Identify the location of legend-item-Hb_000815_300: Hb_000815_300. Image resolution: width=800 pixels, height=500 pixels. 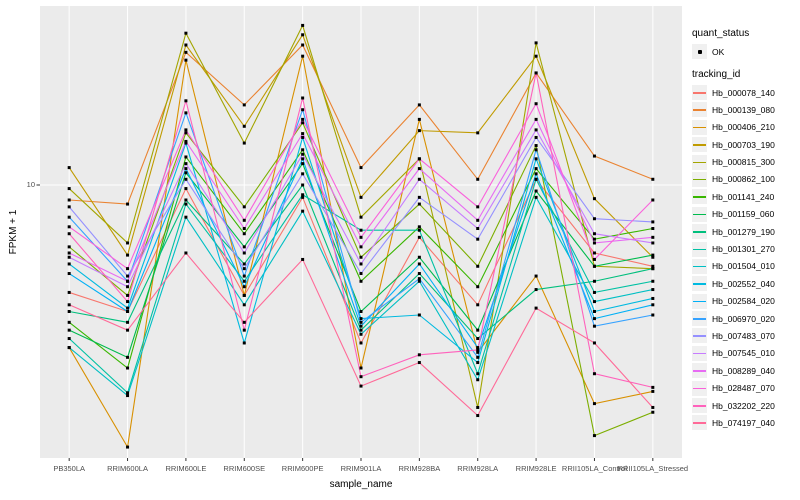
(745, 162).